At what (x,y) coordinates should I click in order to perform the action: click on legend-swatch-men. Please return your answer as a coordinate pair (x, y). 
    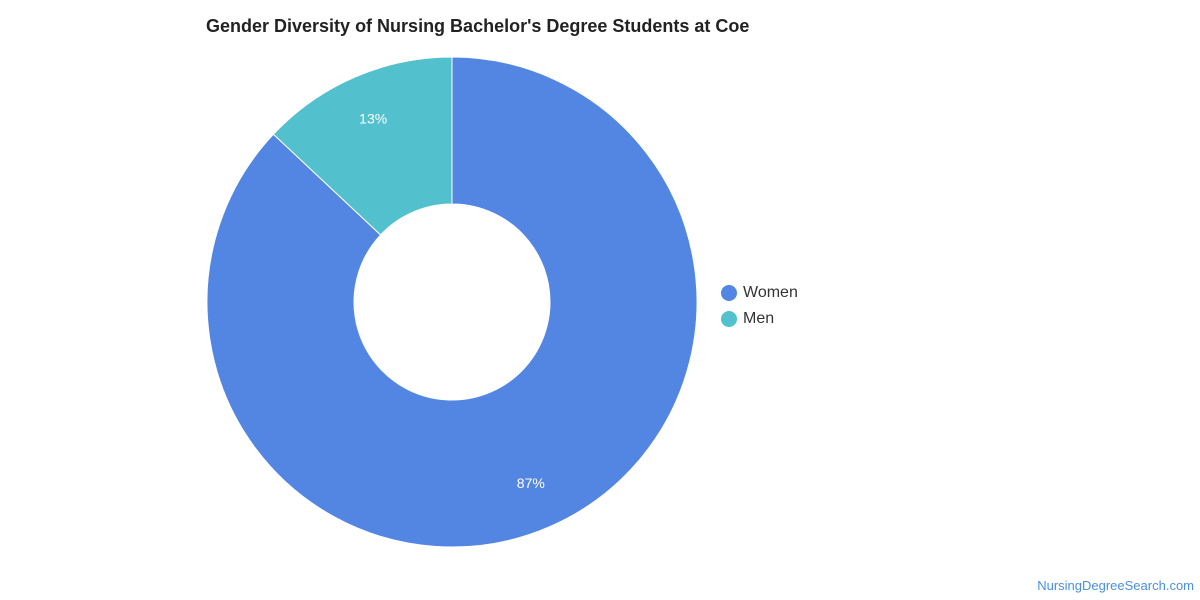
    Looking at the image, I should click on (729, 319).